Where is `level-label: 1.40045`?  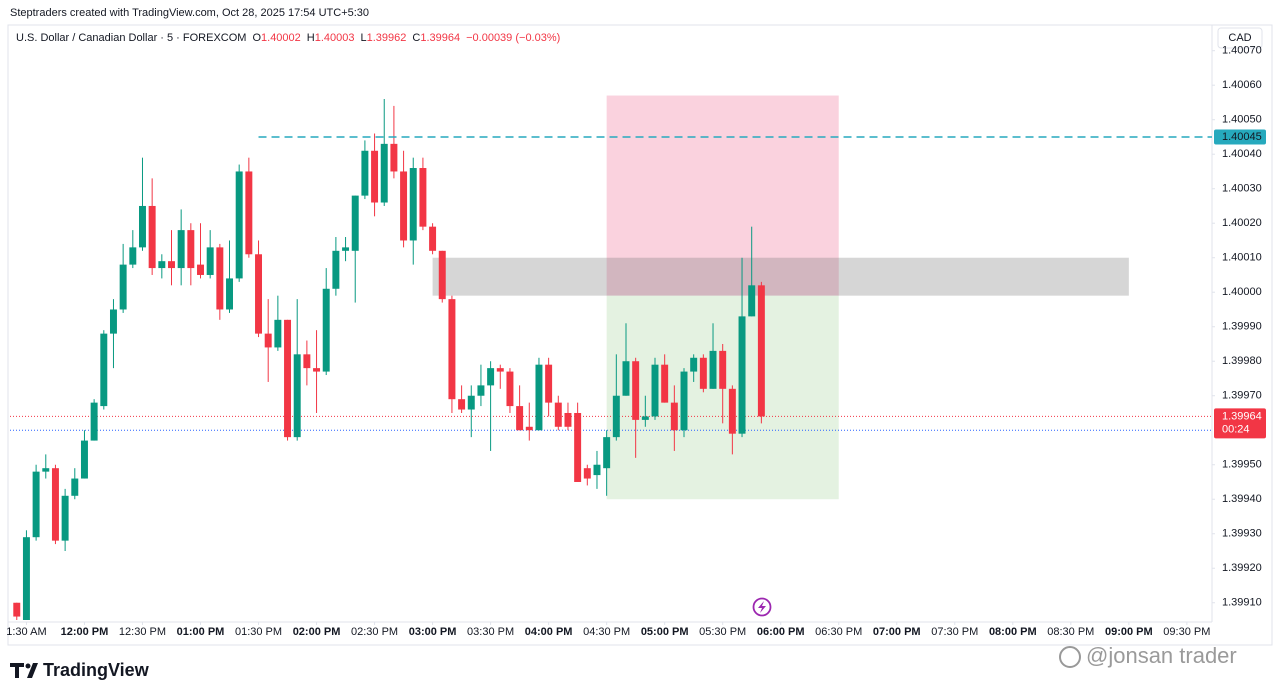 level-label: 1.40045 is located at coordinates (1242, 137).